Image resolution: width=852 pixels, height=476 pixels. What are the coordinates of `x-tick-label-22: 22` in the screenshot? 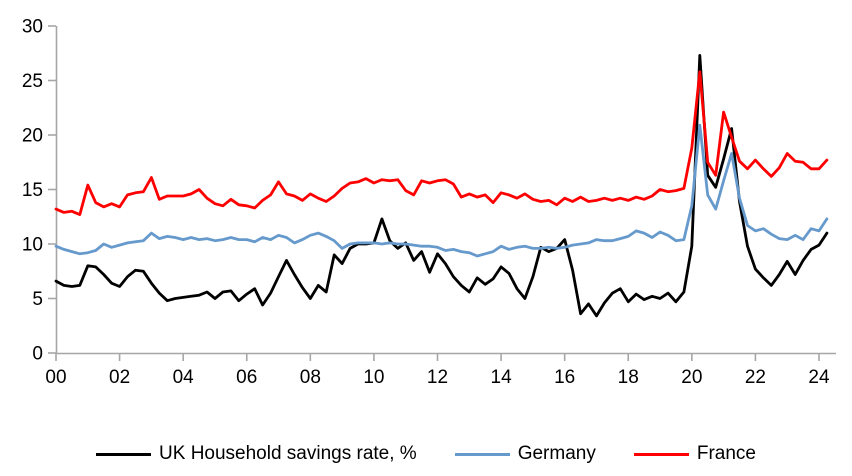 It's located at (755, 377).